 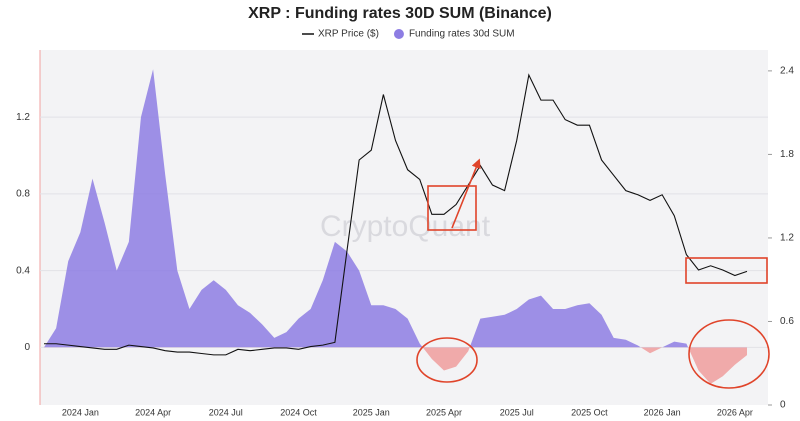 What do you see at coordinates (735, 412) in the screenshot?
I see `x-tick-label: 2026 Apr` at bounding box center [735, 412].